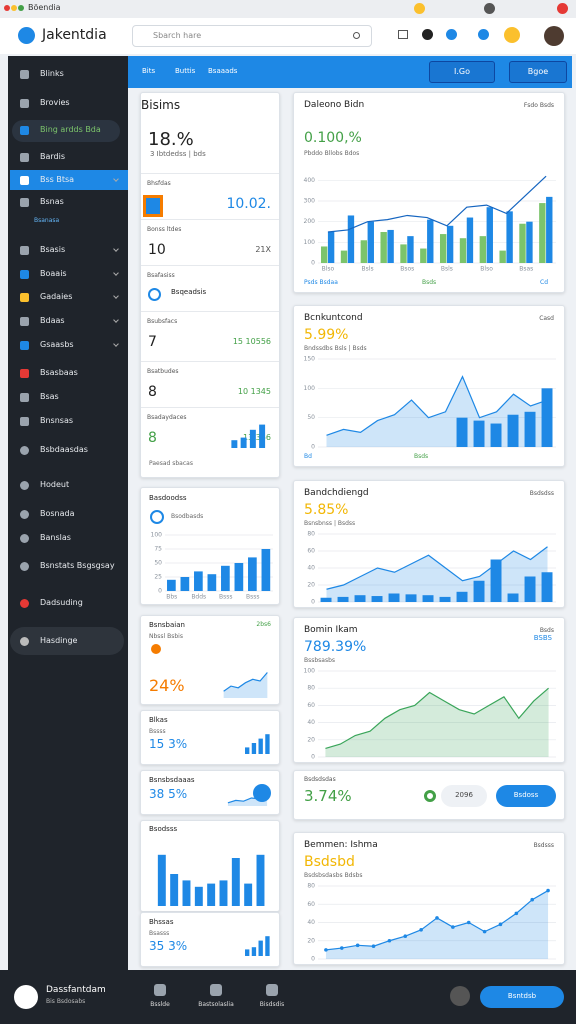 This screenshot has width=576, height=1024. Describe the element at coordinates (171, 463) in the screenshot. I see `panel-footer: Paesad sbacas` at that location.